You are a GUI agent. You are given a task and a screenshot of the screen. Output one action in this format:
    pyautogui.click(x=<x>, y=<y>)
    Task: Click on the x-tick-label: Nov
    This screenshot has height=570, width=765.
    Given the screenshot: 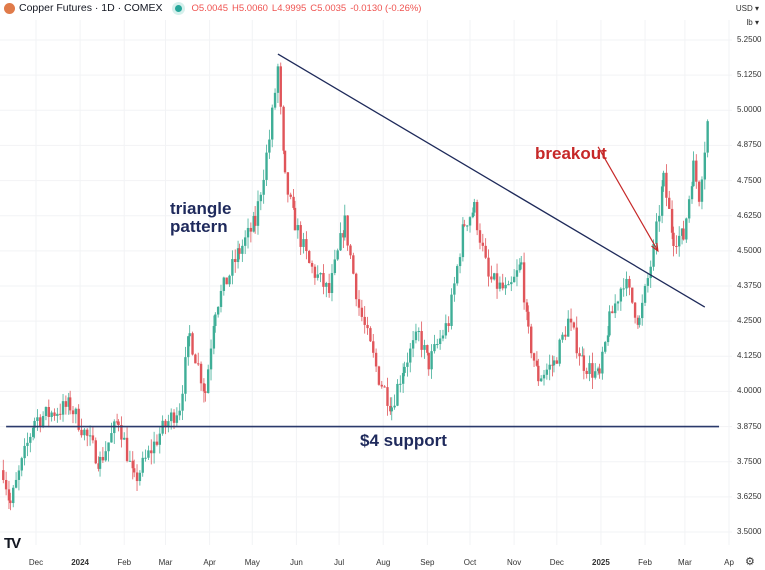 What is the action you would take?
    pyautogui.click(x=514, y=562)
    